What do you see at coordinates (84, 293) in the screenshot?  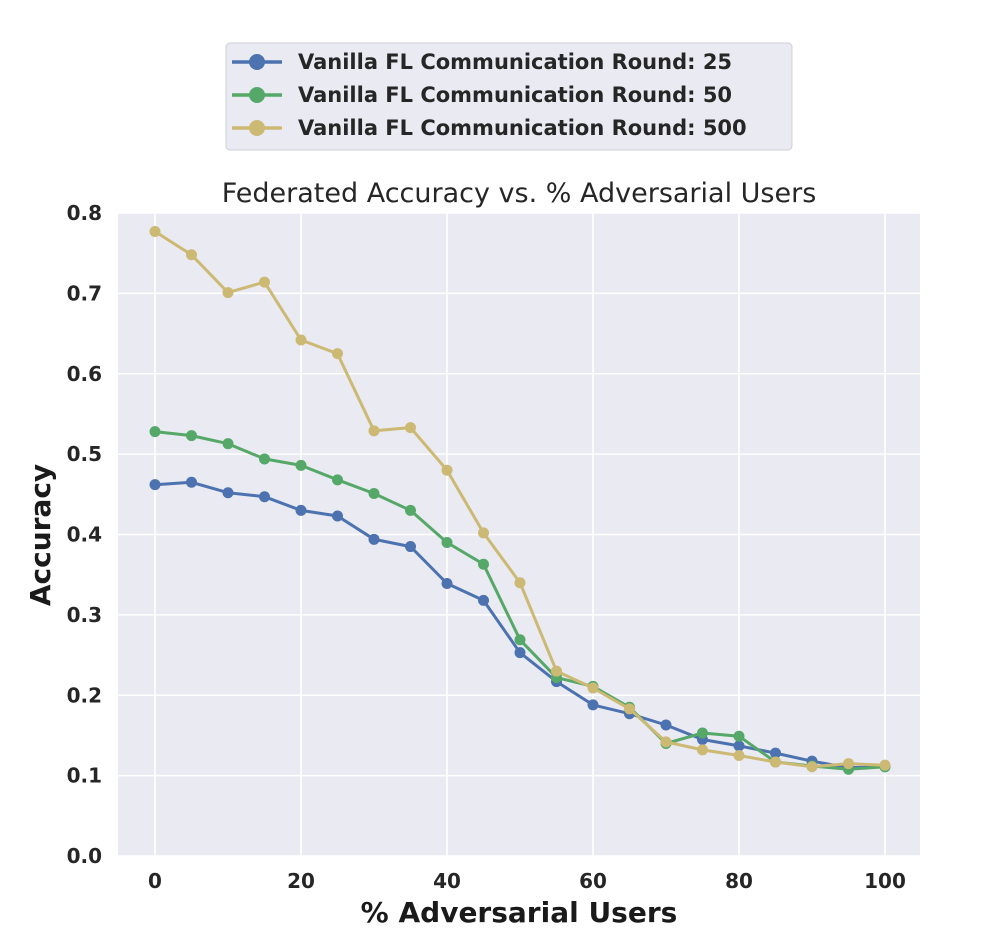 I see `y-tick-label: 0.7` at bounding box center [84, 293].